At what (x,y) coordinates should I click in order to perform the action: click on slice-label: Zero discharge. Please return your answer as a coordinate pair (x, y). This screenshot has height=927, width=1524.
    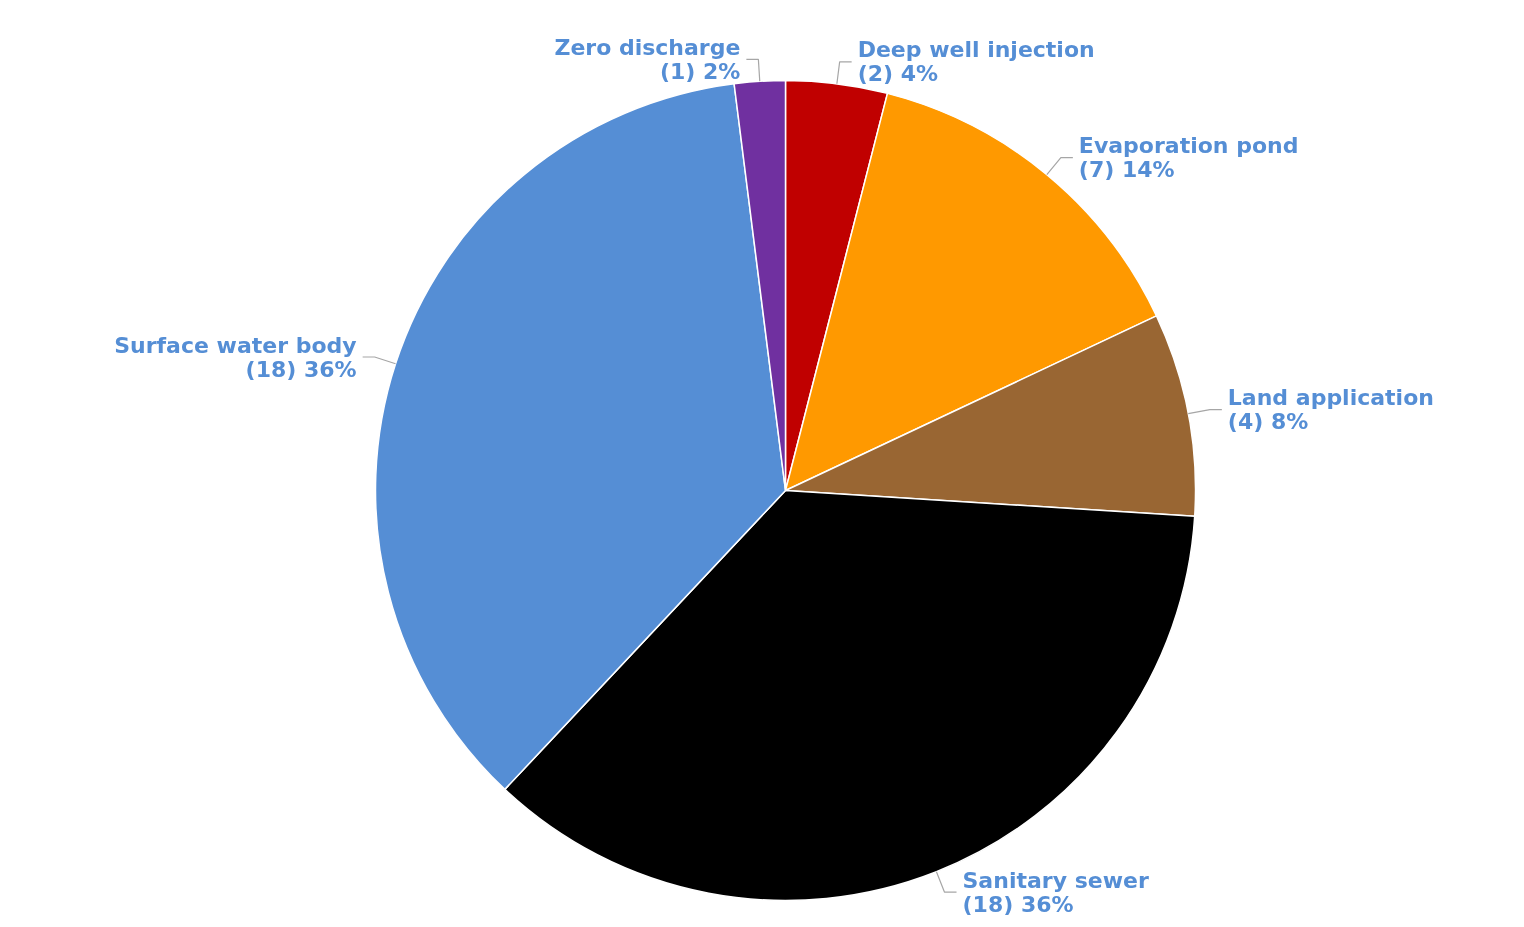
    Looking at the image, I should click on (647, 47).